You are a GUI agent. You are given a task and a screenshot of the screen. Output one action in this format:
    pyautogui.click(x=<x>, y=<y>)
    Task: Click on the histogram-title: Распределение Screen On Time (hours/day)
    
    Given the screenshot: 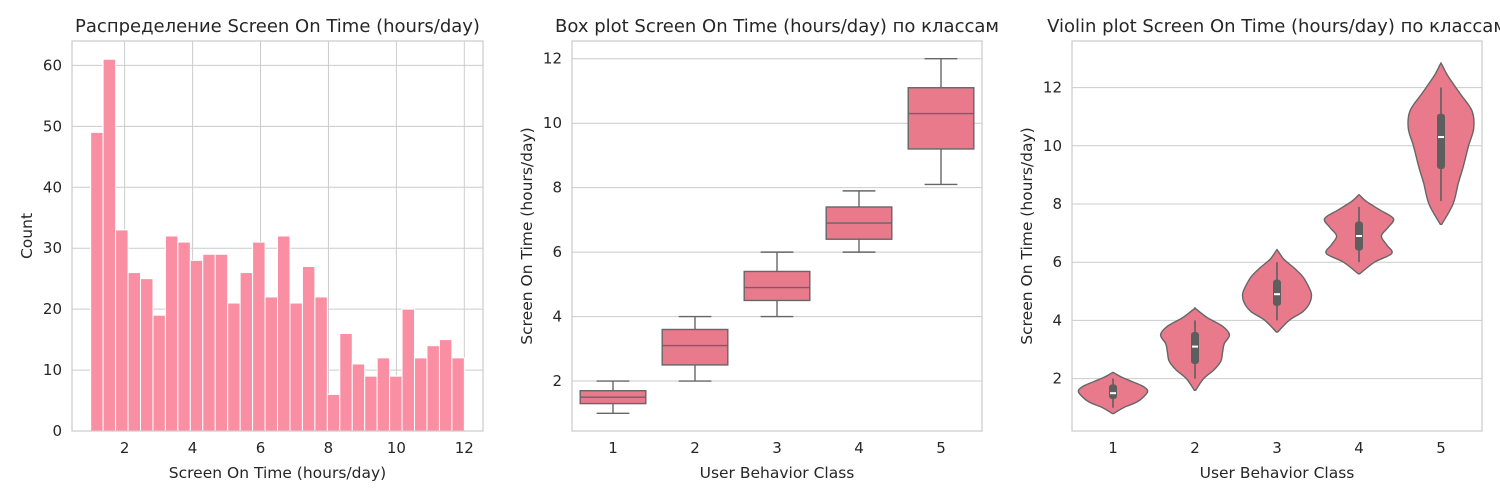 What is the action you would take?
    pyautogui.click(x=277, y=26)
    